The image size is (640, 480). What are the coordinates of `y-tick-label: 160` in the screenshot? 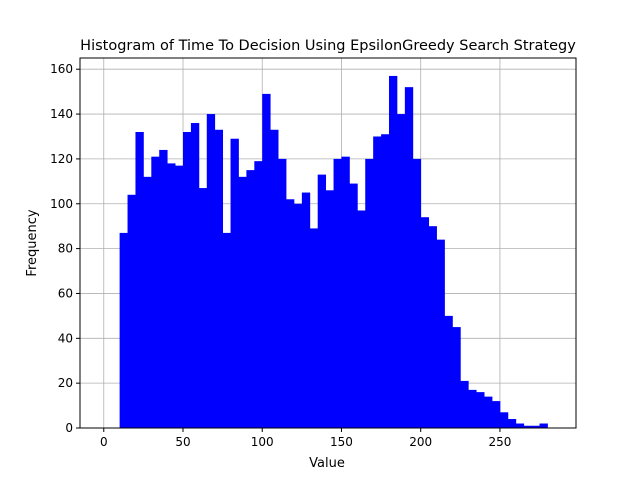 It's located at (61, 69).